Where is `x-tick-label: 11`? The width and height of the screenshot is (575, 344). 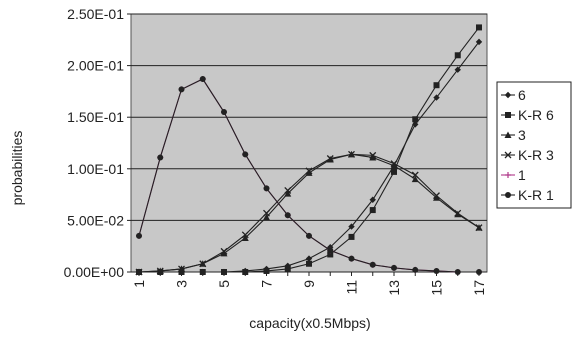
x-tick-label: 11 is located at coordinates (352, 287).